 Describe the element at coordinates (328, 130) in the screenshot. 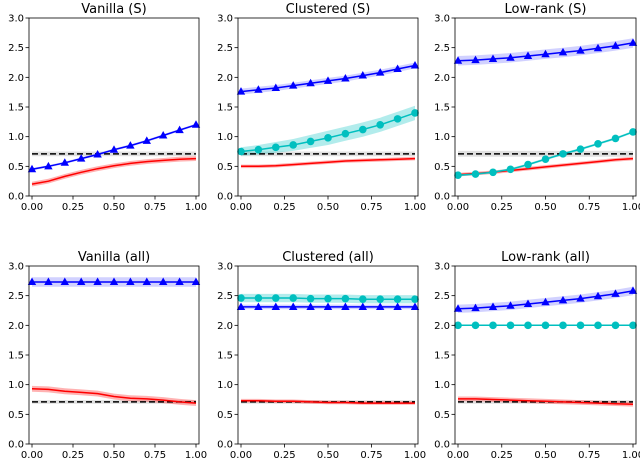

I see `band-cyan` at that location.